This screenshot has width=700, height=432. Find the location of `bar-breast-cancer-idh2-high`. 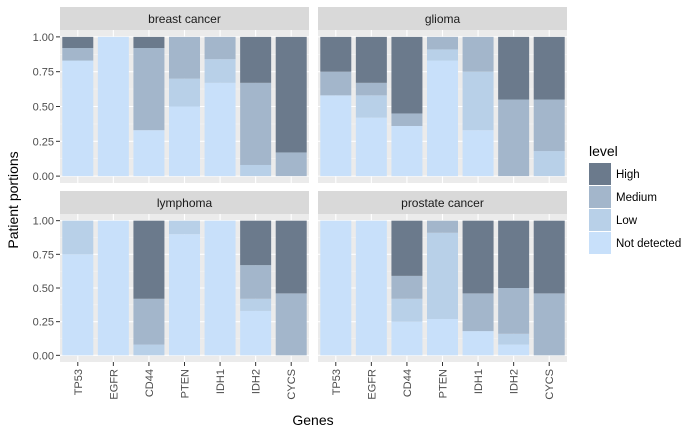

bar-breast-cancer-idh2-high is located at coordinates (256, 59).